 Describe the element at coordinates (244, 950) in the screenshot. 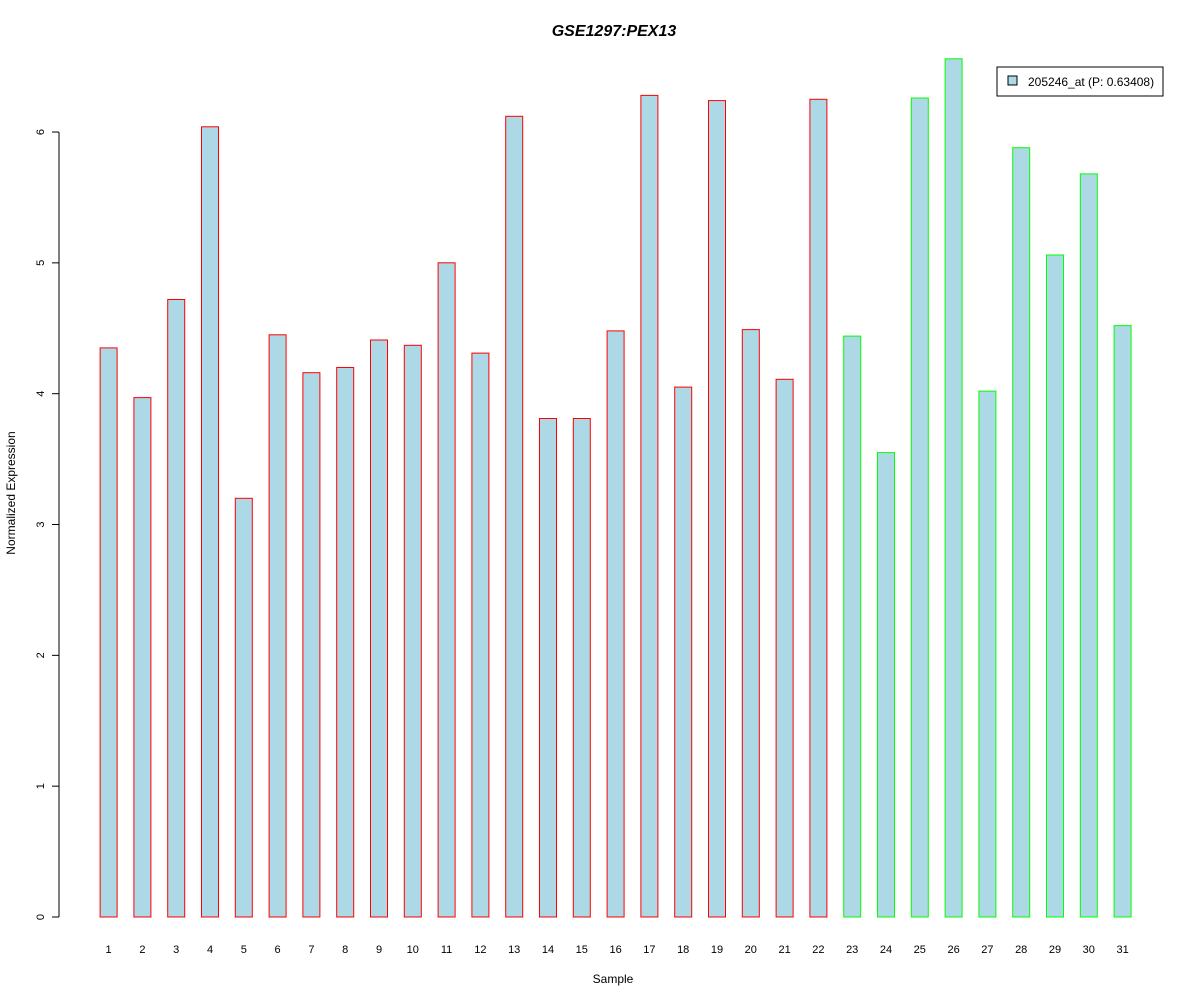

I see `x-tick-label: 5` at that location.